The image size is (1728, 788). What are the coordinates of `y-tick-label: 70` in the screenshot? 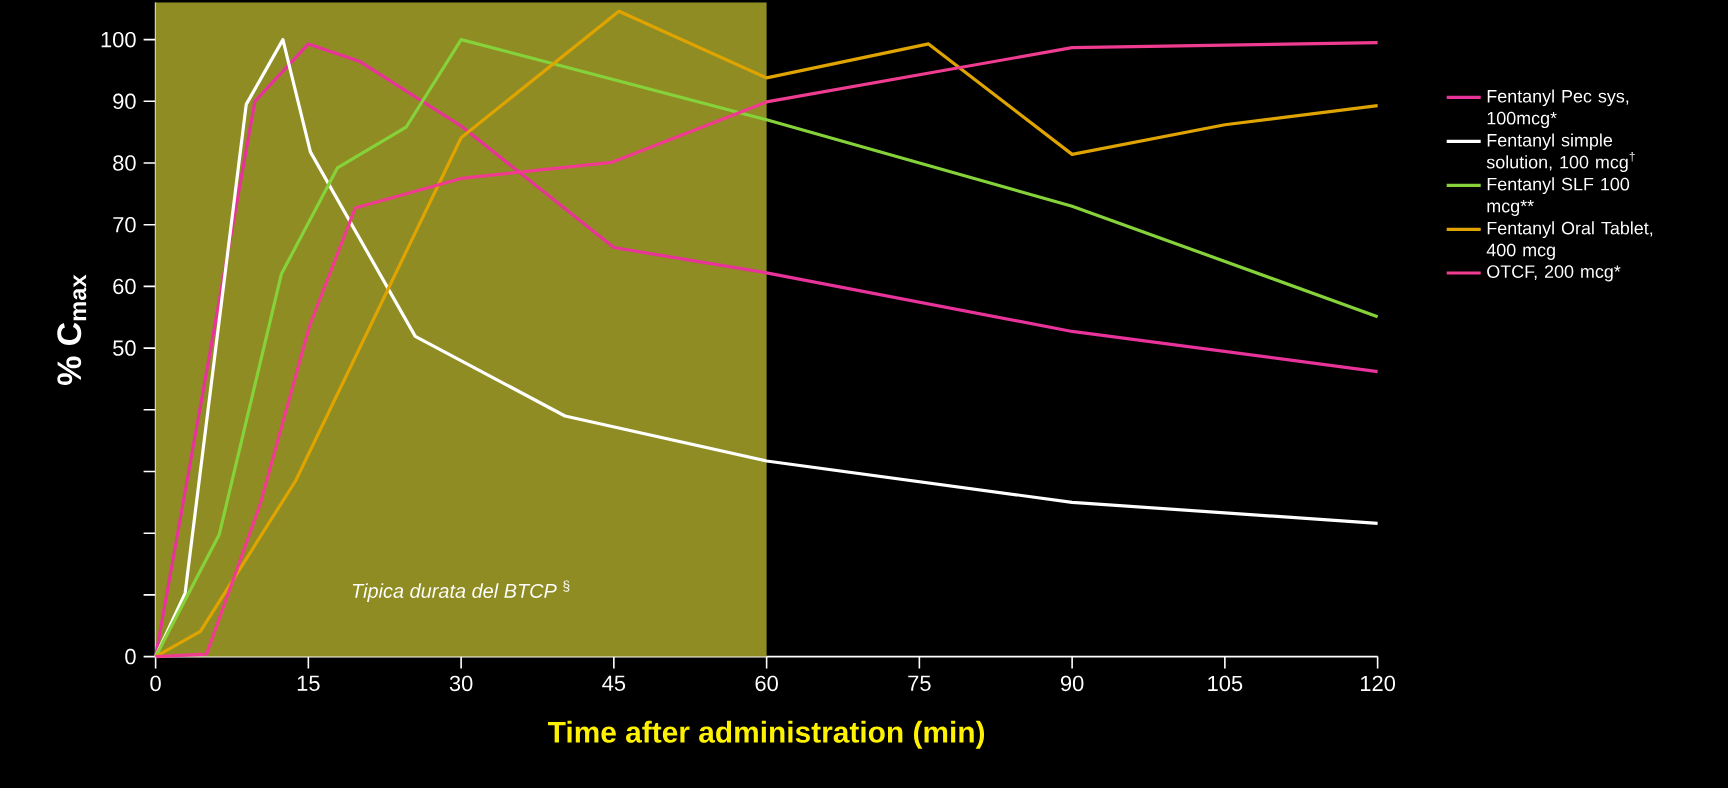 It's located at (124, 224).